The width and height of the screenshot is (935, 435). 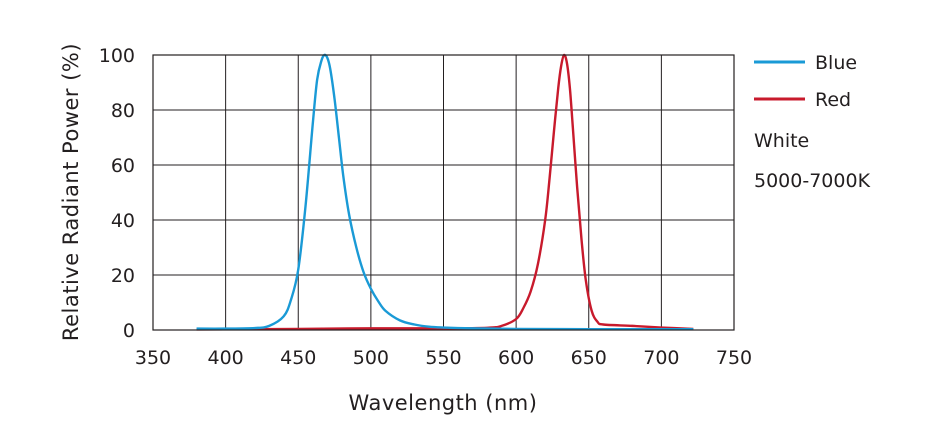 What do you see at coordinates (153, 358) in the screenshot?
I see `x-tick-label-350: 350` at bounding box center [153, 358].